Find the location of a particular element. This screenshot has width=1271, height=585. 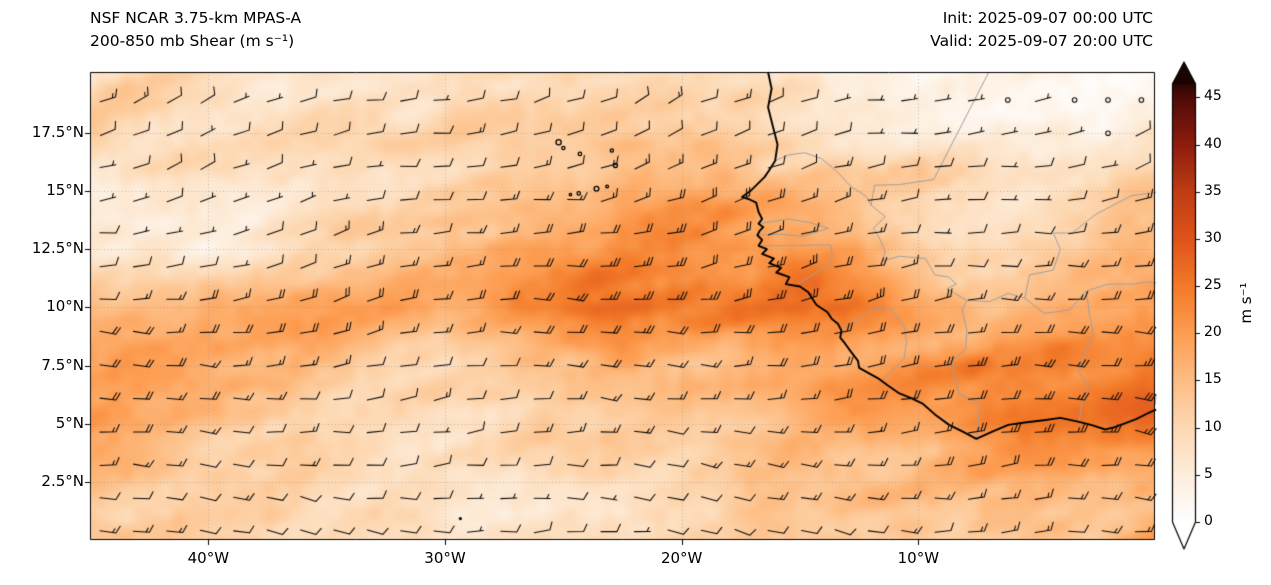

colorbar-unit-label: m s⁻¹ is located at coordinates (1246, 303).